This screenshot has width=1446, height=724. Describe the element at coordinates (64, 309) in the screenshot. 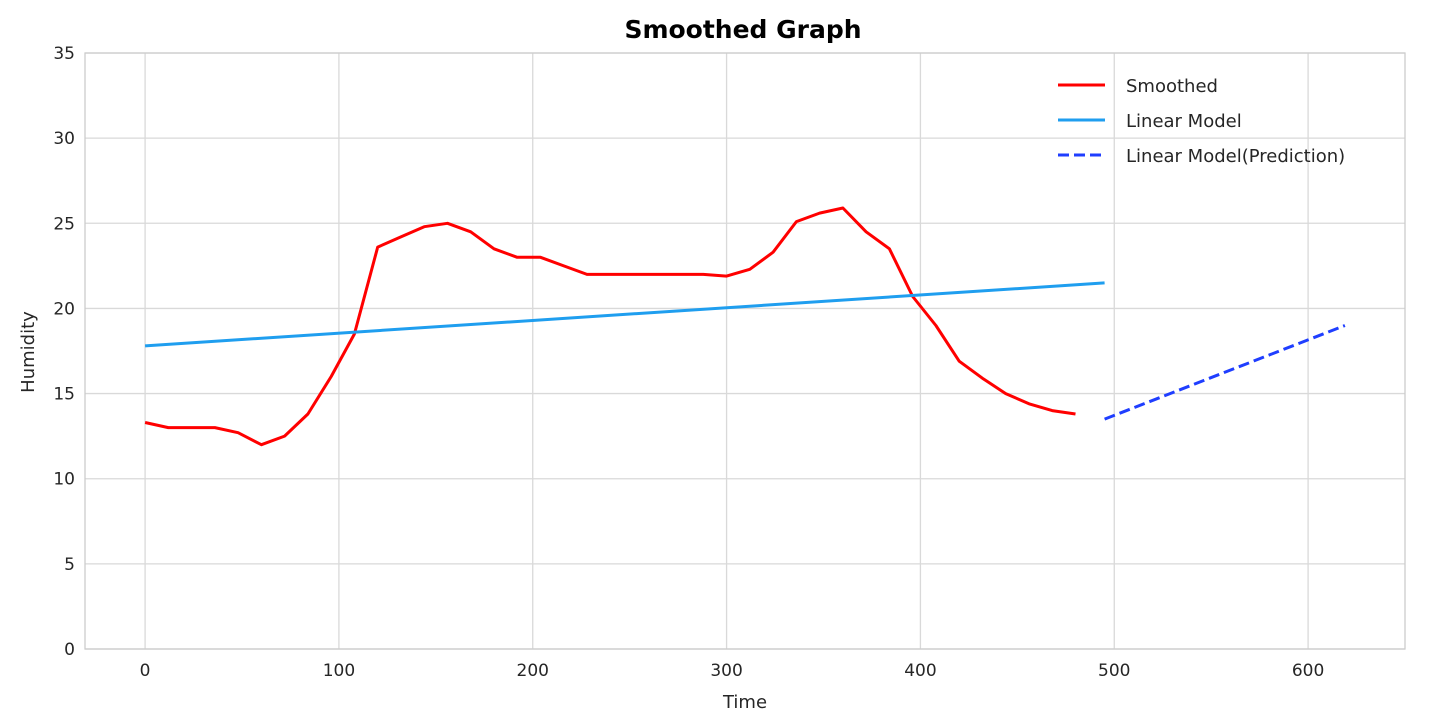

I see `y-tick-label: 20` at that location.